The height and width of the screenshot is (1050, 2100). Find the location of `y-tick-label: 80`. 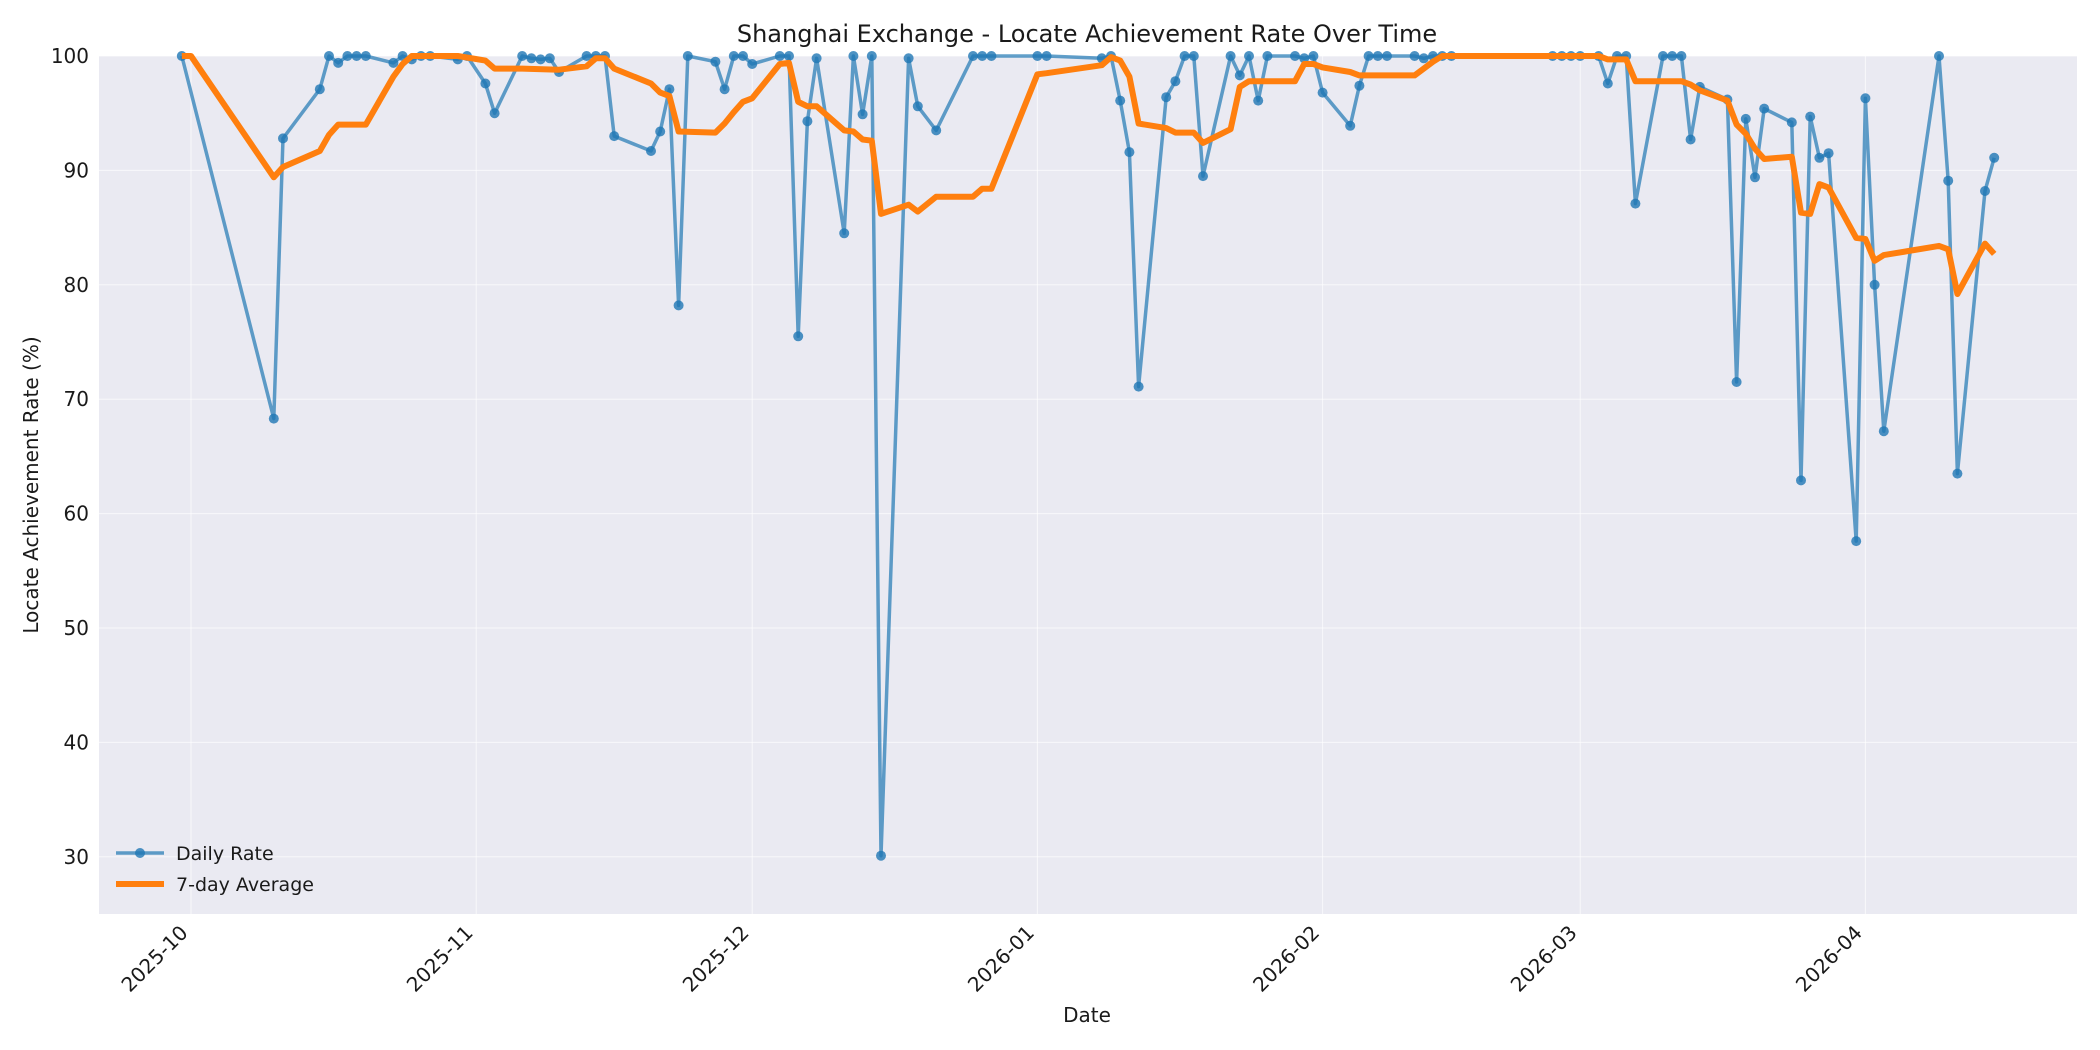

y-tick-label: 80 is located at coordinates (76, 285).